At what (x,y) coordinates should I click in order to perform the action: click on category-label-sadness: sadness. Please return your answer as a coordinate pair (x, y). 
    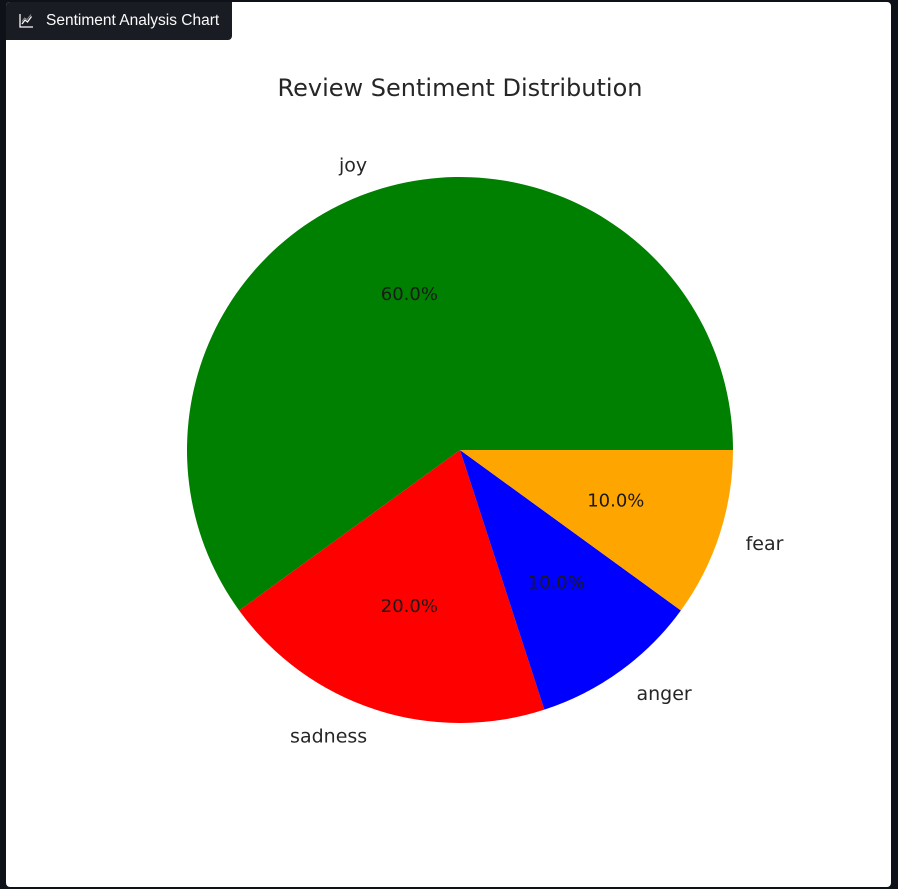
    Looking at the image, I should click on (328, 737).